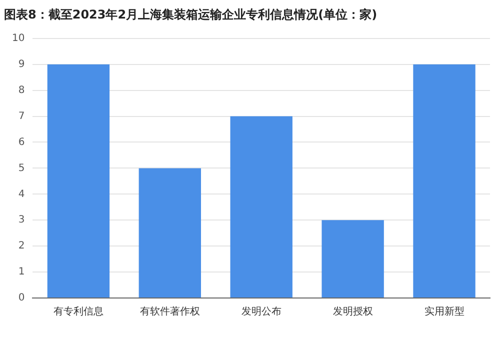 The image size is (500, 348). I want to click on y-tick-label: 5, so click(21, 168).